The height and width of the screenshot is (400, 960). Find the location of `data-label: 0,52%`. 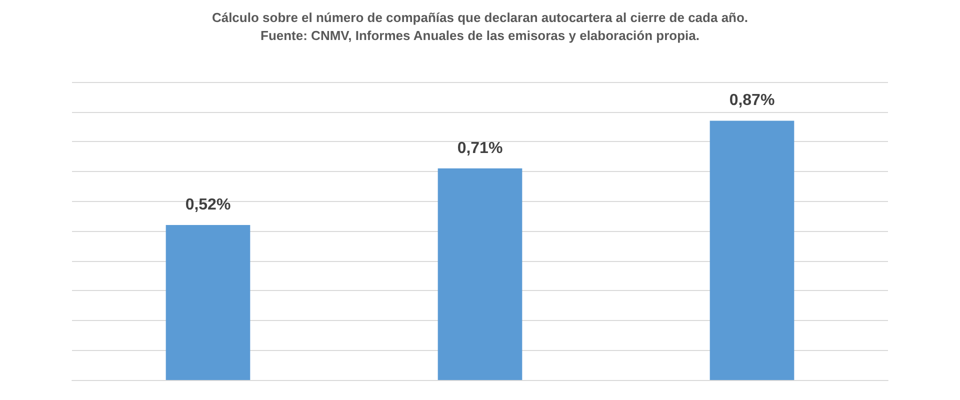

data-label: 0,52% is located at coordinates (208, 205).